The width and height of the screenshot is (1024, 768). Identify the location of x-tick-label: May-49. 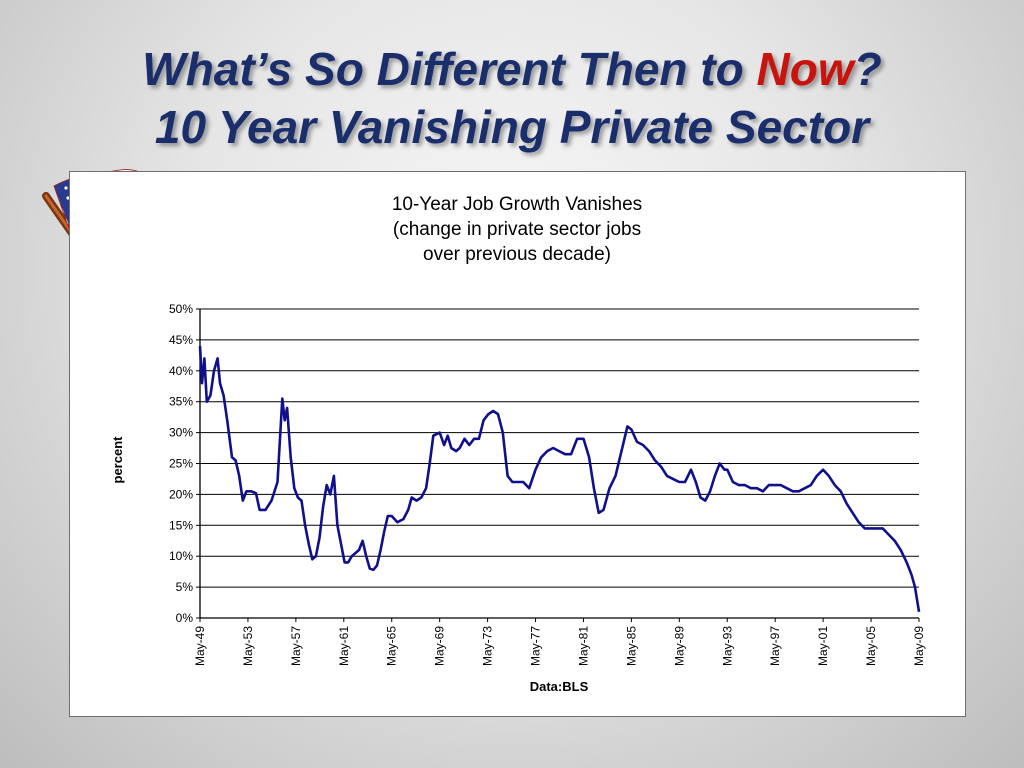
(200, 646).